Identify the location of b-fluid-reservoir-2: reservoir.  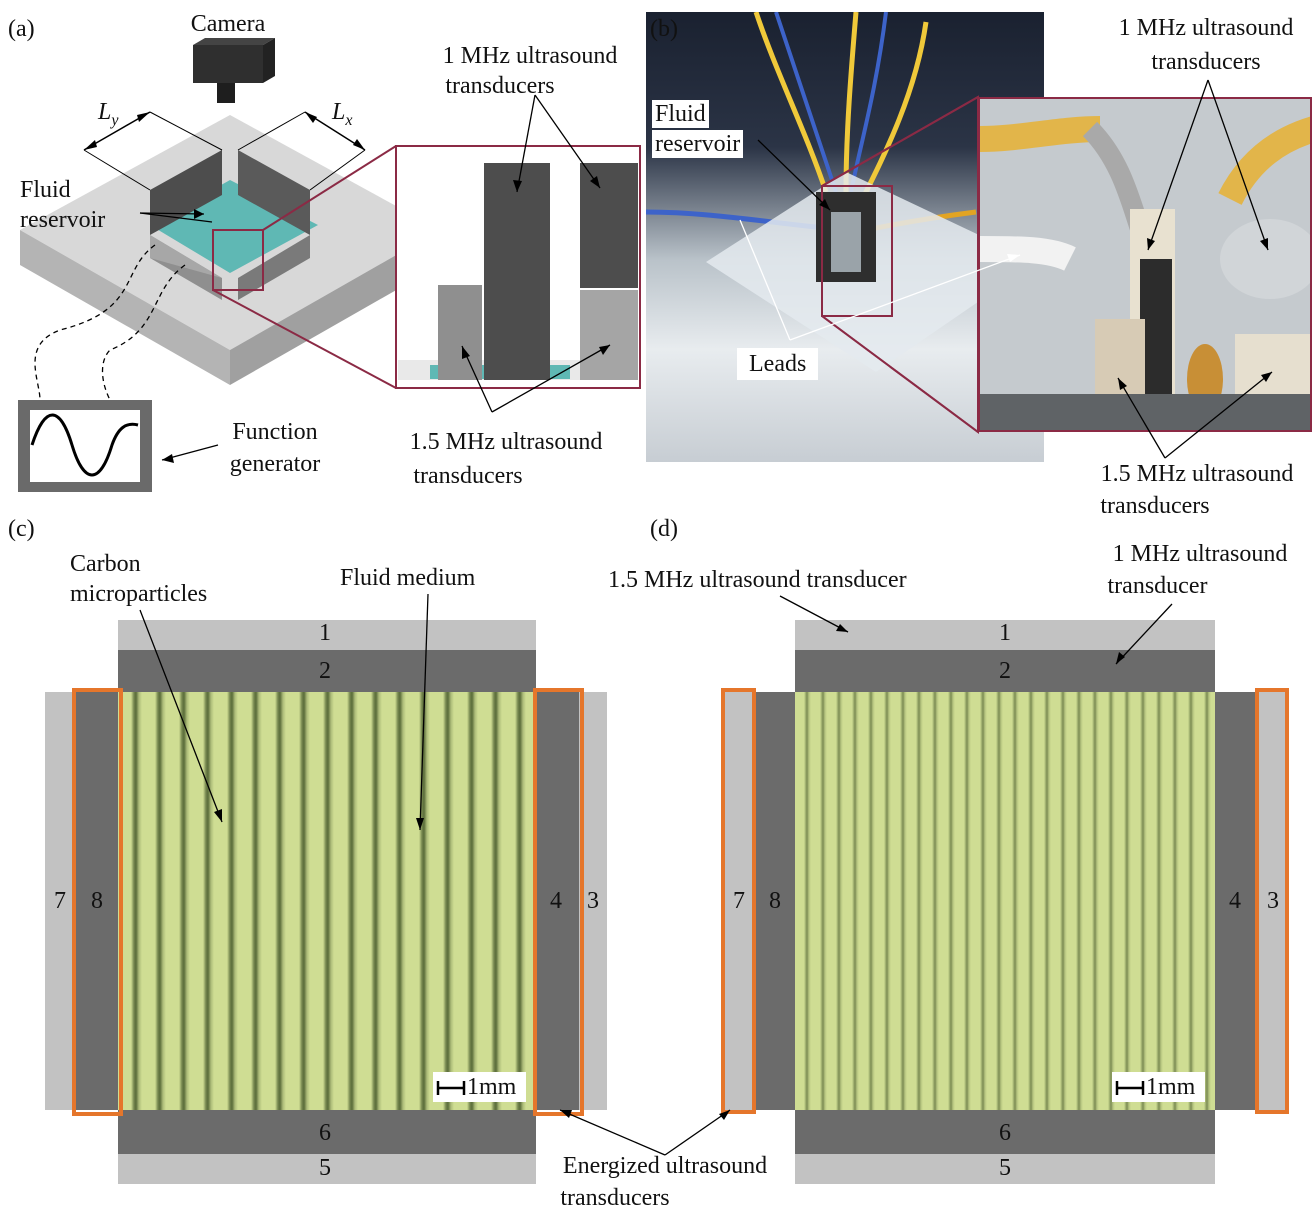
(698, 144).